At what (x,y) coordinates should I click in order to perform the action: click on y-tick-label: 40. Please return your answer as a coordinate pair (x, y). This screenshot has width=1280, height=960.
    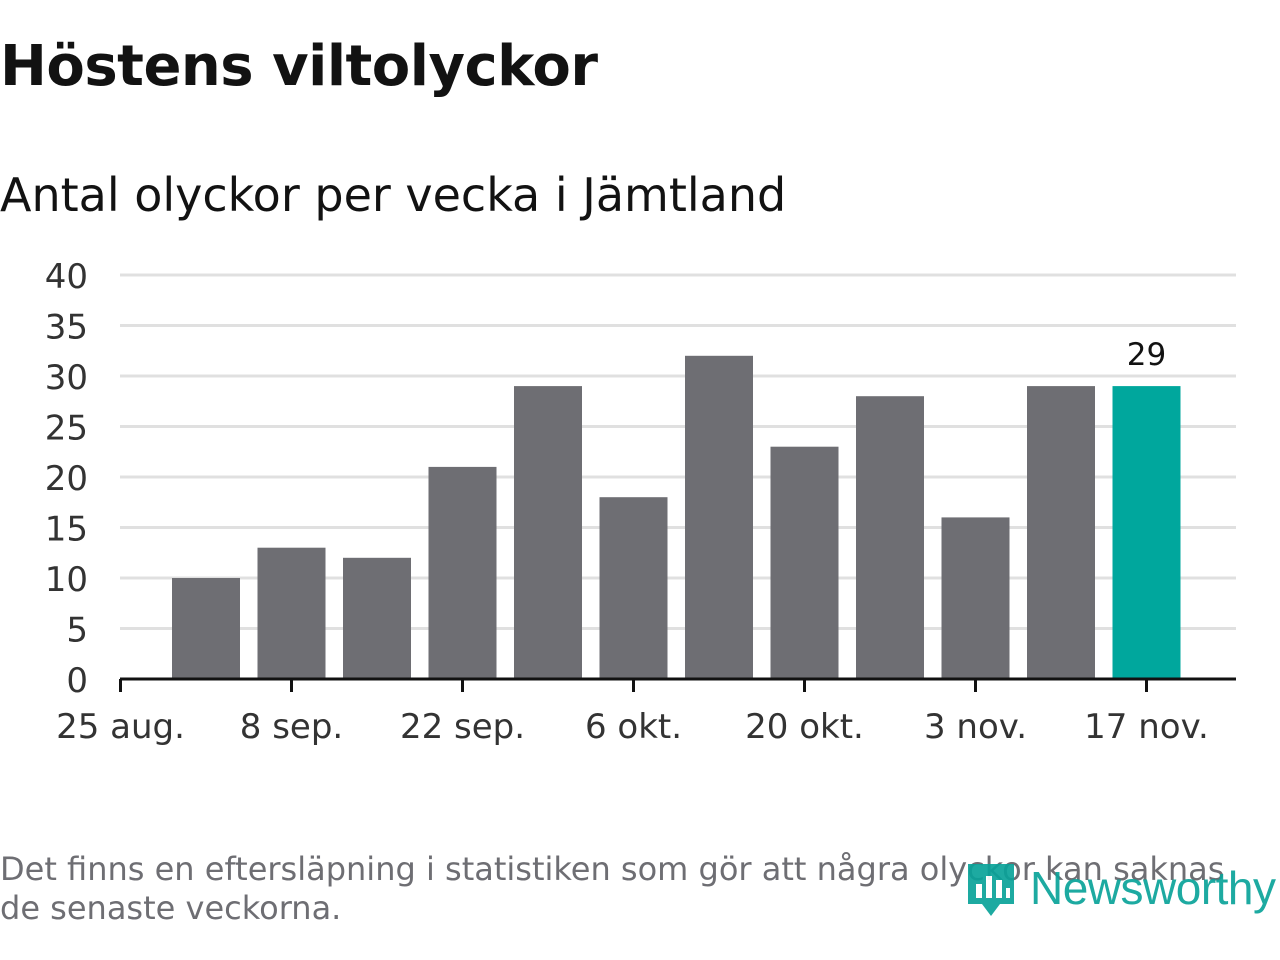
    Looking at the image, I should click on (66, 277).